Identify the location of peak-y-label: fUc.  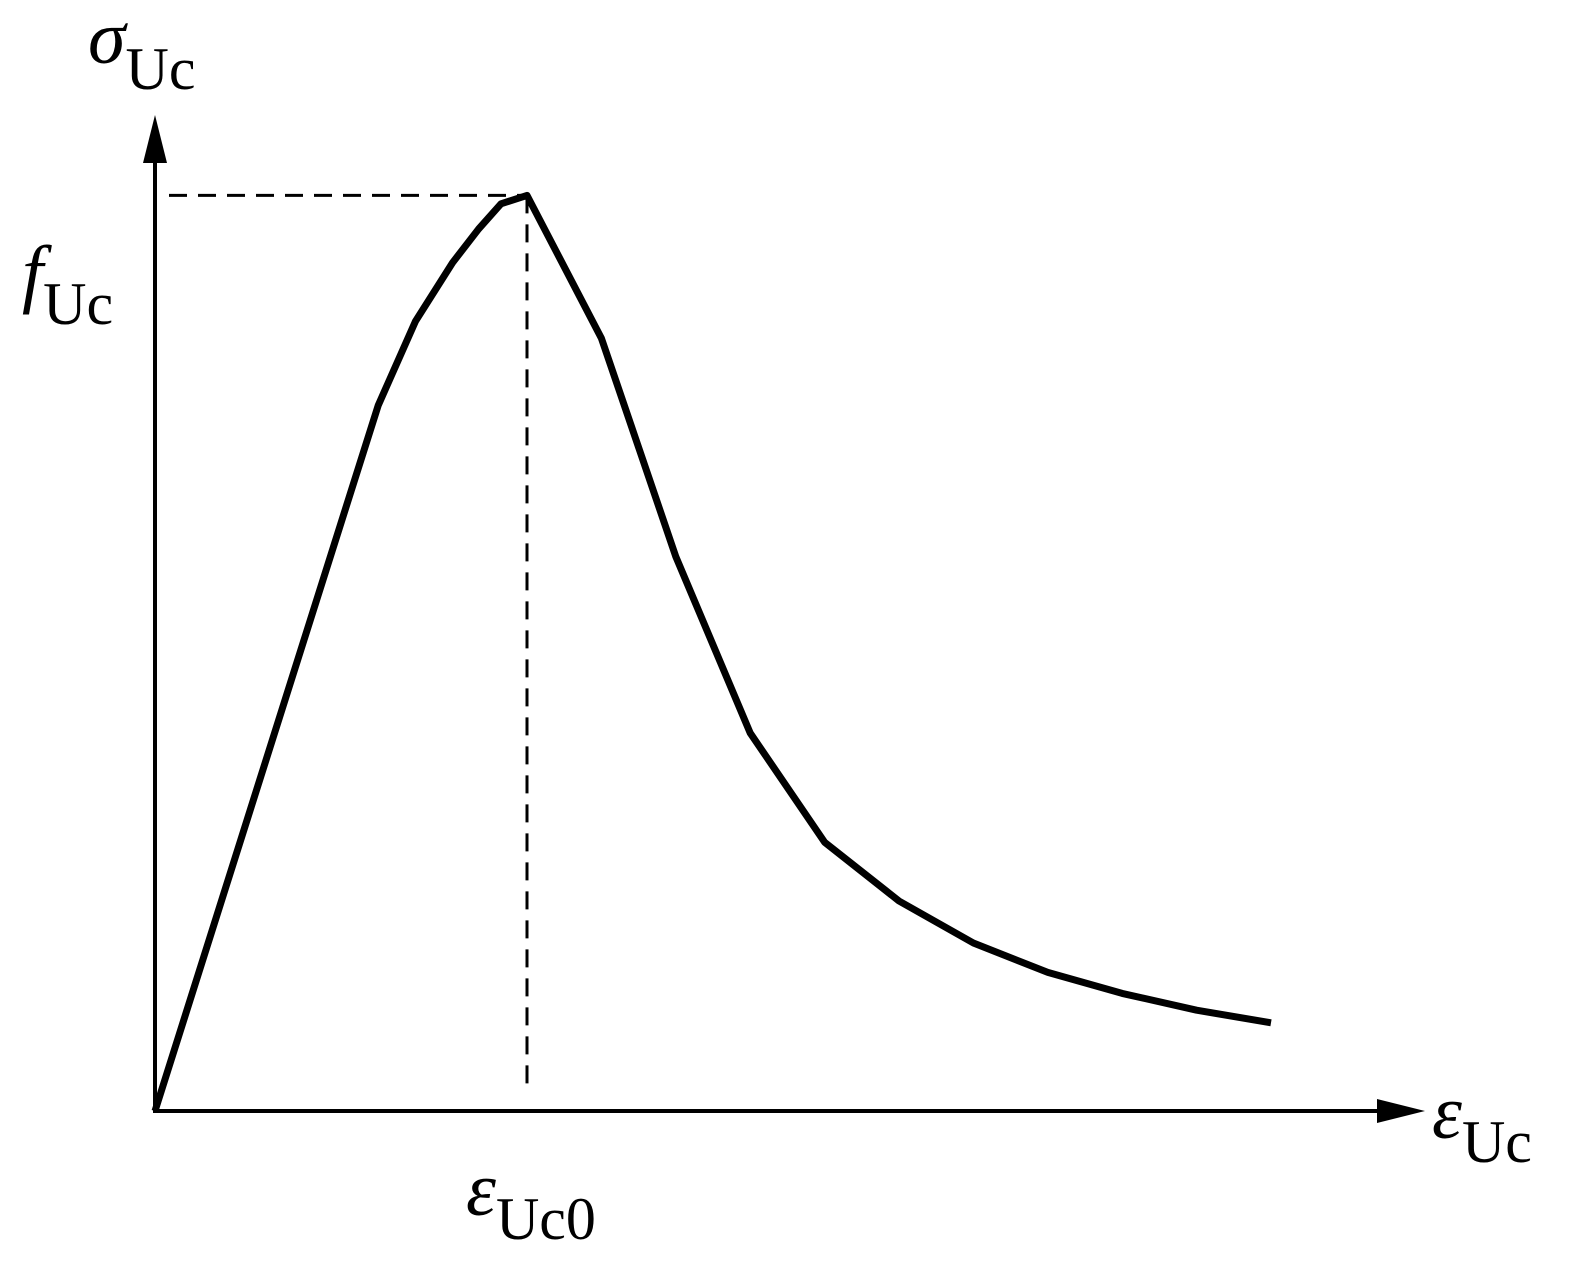
(67, 284).